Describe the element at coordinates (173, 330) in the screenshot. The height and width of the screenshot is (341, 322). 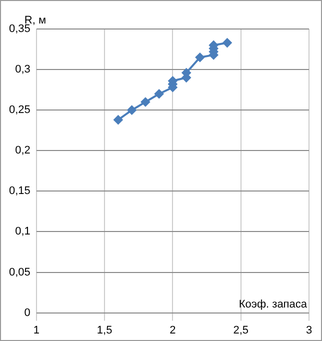
I see `x-tick-label: 2` at that location.